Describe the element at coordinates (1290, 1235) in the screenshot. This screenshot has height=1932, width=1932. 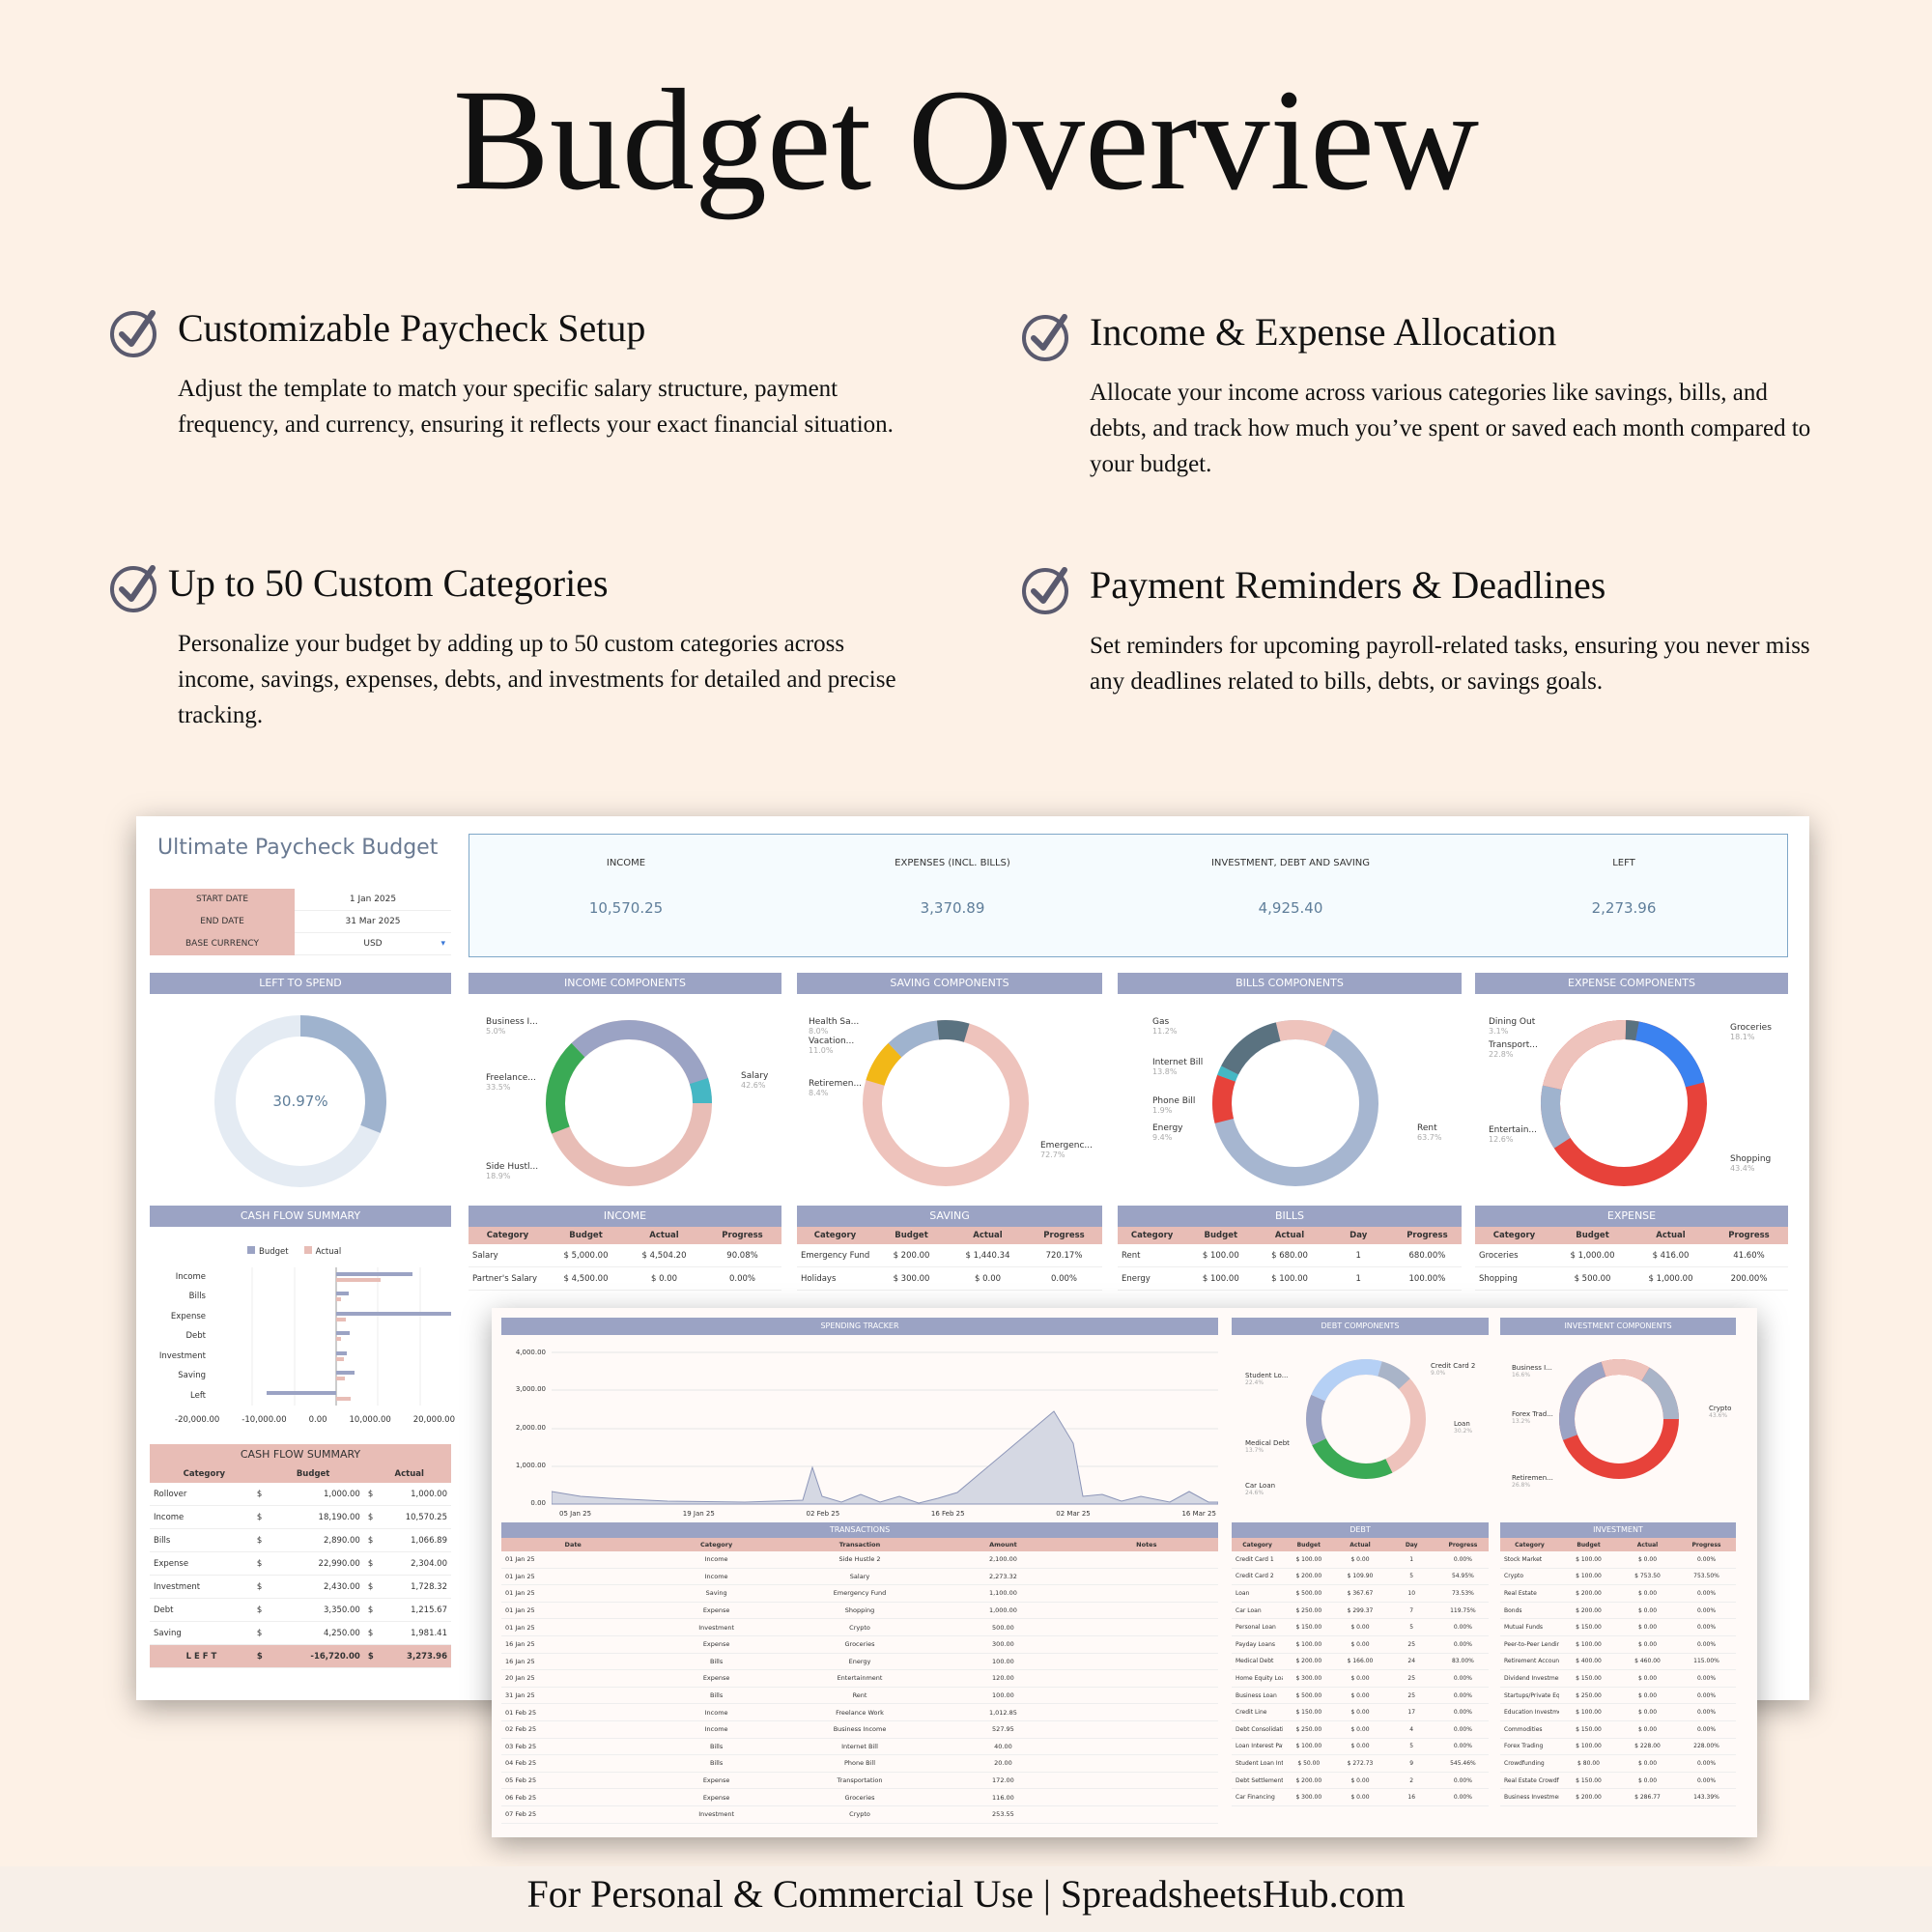
I see `table-header: Category Budget Actual Day Progress` at that location.